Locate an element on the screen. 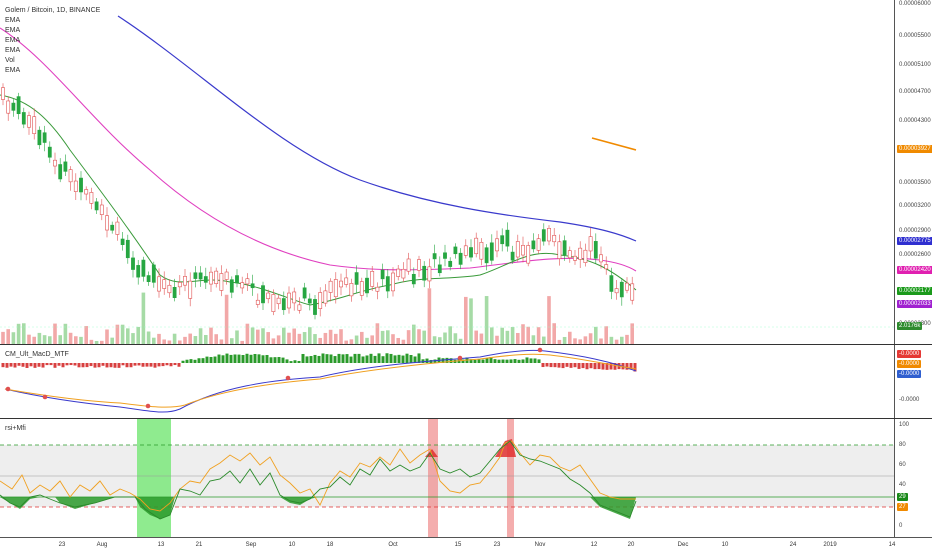 The width and height of the screenshot is (932, 550). time-tick: Sep is located at coordinates (251, 545).